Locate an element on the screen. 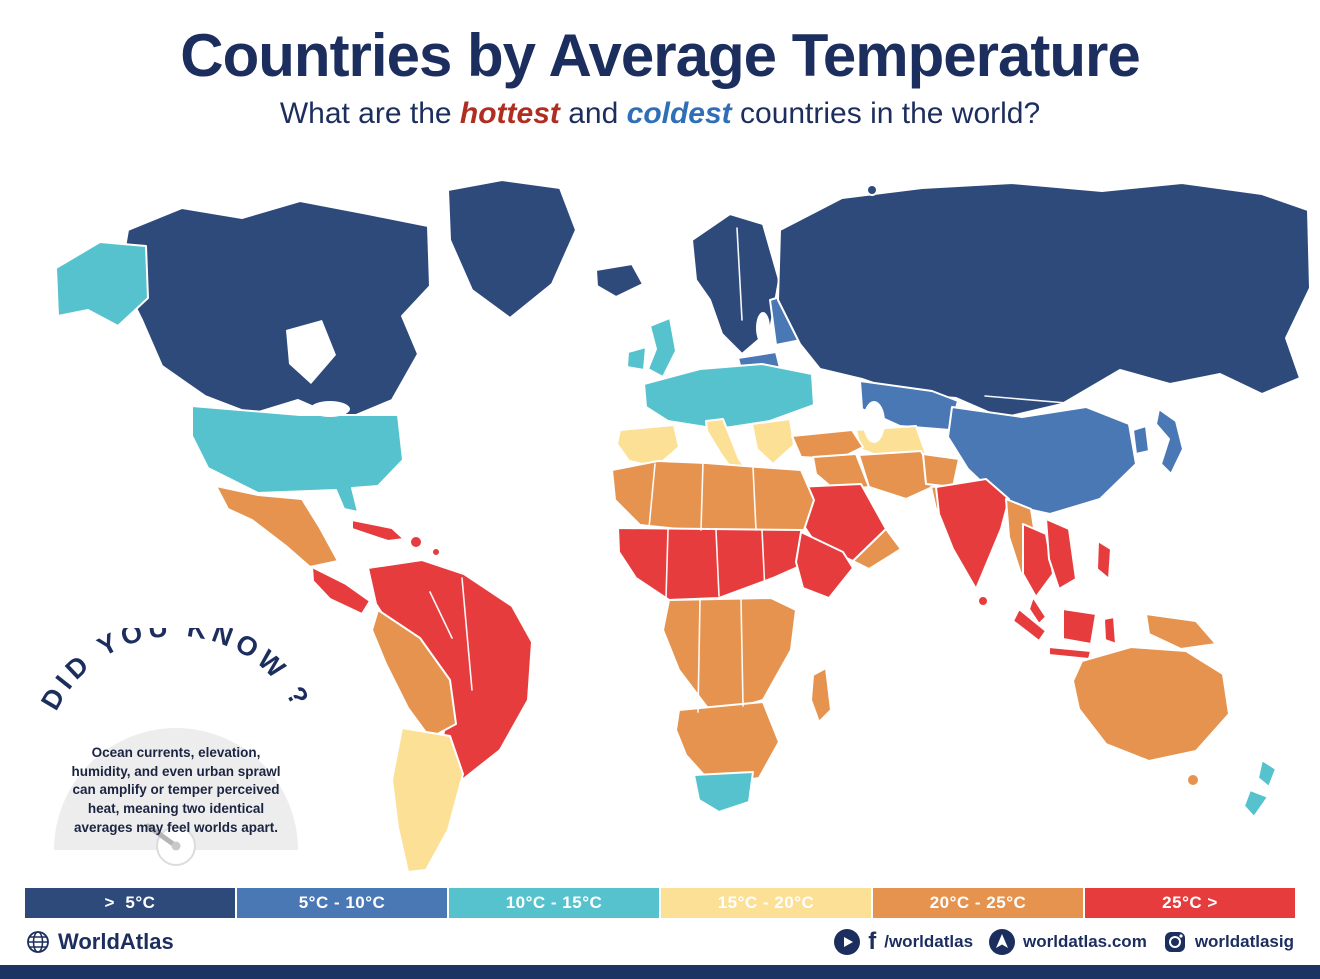 This screenshot has height=979, width=1320. legend-item-gt25: 25°C > is located at coordinates (1190, 903).